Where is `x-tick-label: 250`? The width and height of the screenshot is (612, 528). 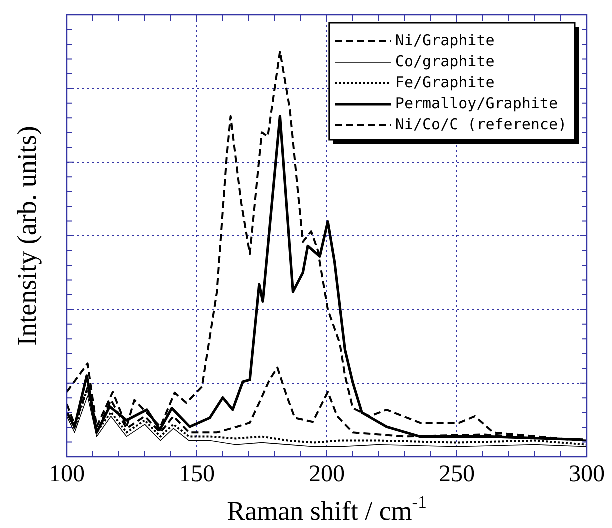
x-tick-label: 250 is located at coordinates (457, 475).